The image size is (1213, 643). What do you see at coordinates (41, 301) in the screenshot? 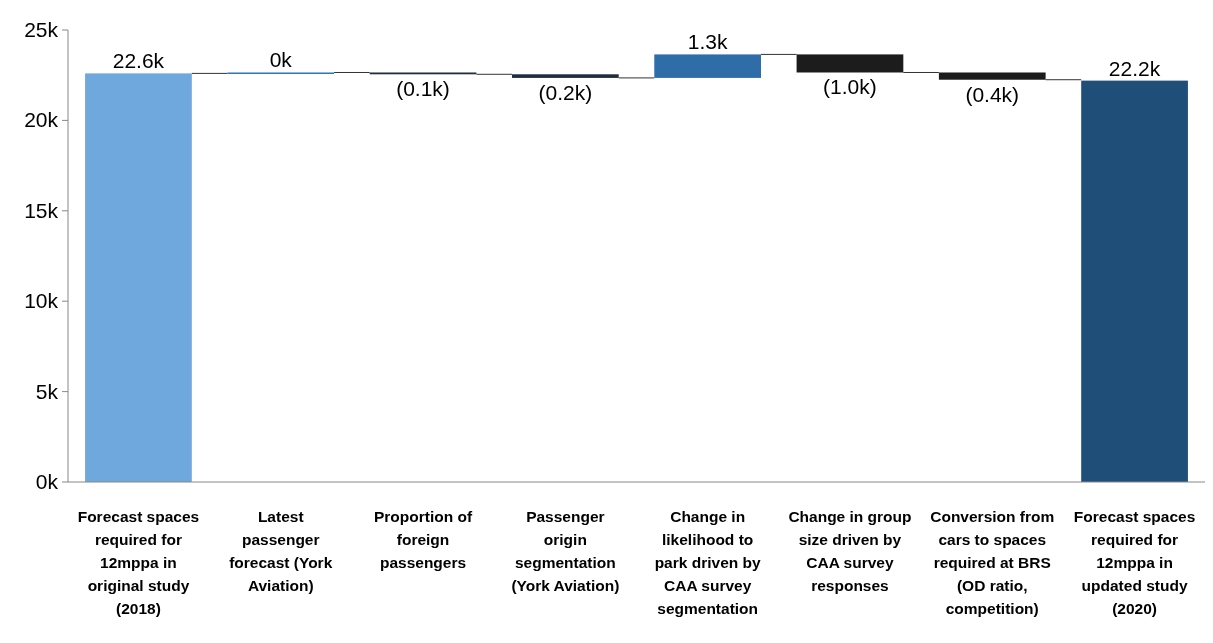
I see `y-tick-label: 10k` at bounding box center [41, 301].